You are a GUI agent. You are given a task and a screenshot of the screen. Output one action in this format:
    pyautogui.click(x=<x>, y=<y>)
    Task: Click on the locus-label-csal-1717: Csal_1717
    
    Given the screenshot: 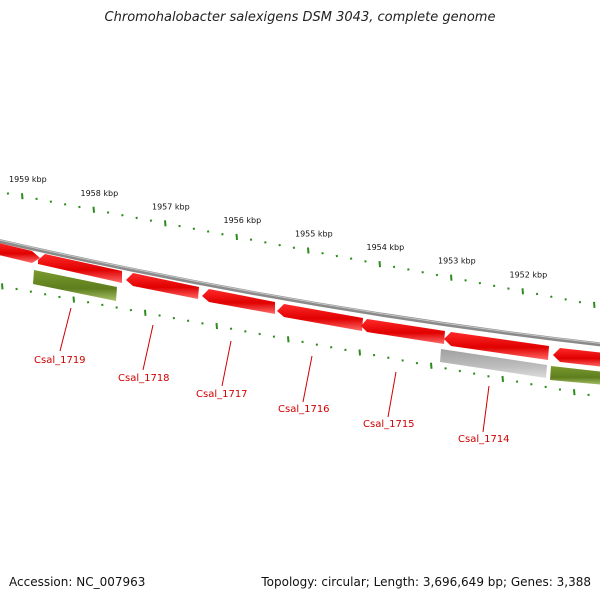 What is the action you would take?
    pyautogui.click(x=222, y=394)
    